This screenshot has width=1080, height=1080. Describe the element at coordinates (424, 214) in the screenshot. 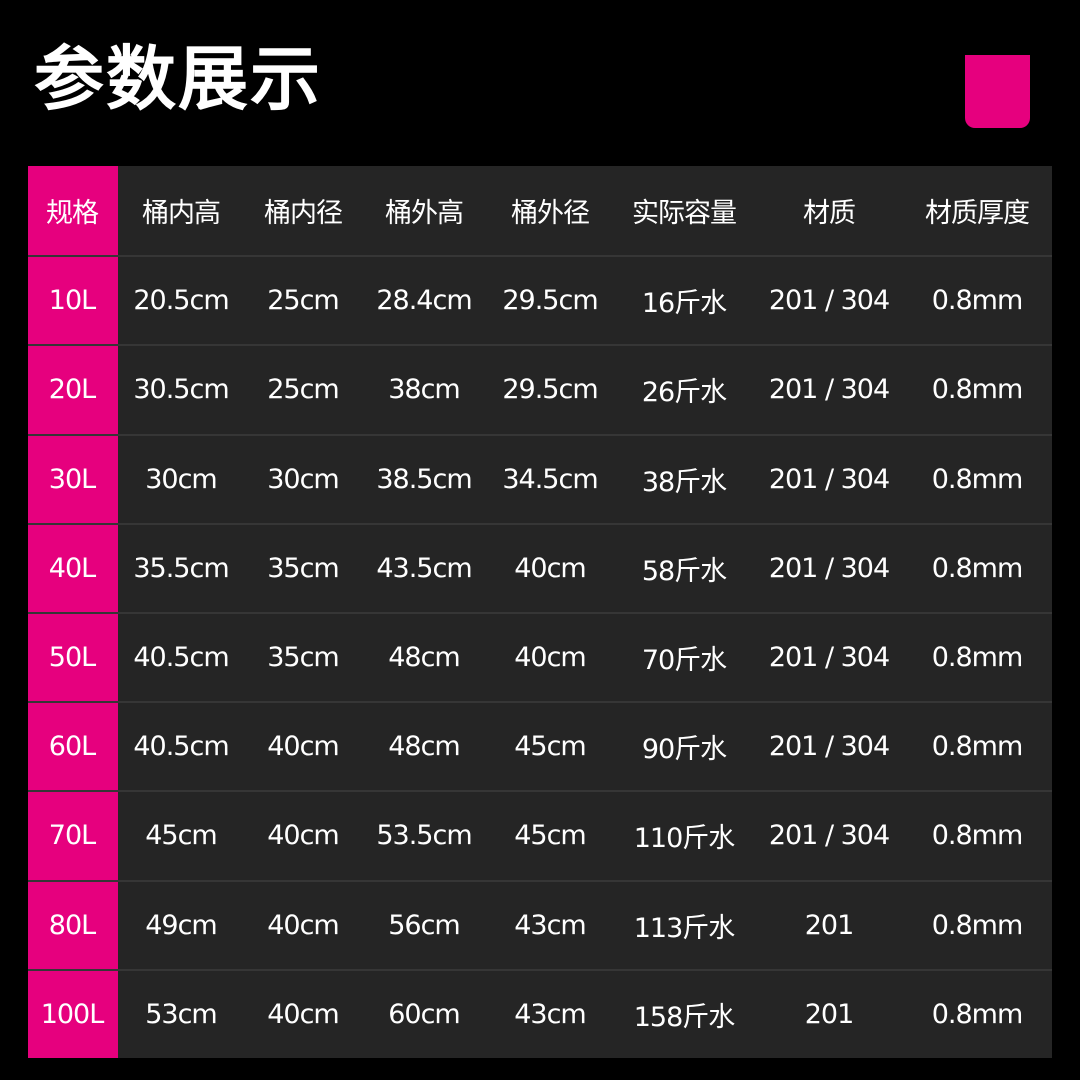

I see `table-cell: 桶外高` at that location.